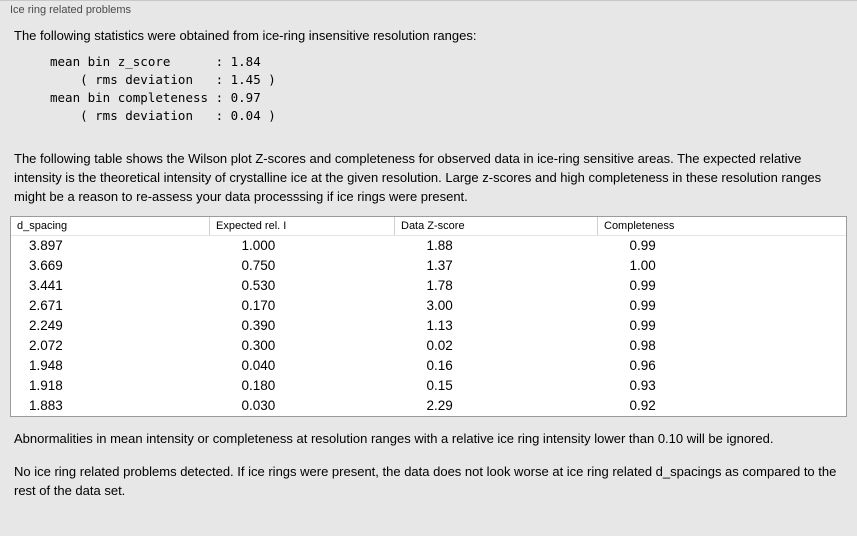 The width and height of the screenshot is (857, 536). I want to click on column-header: Completeness, so click(721, 226).